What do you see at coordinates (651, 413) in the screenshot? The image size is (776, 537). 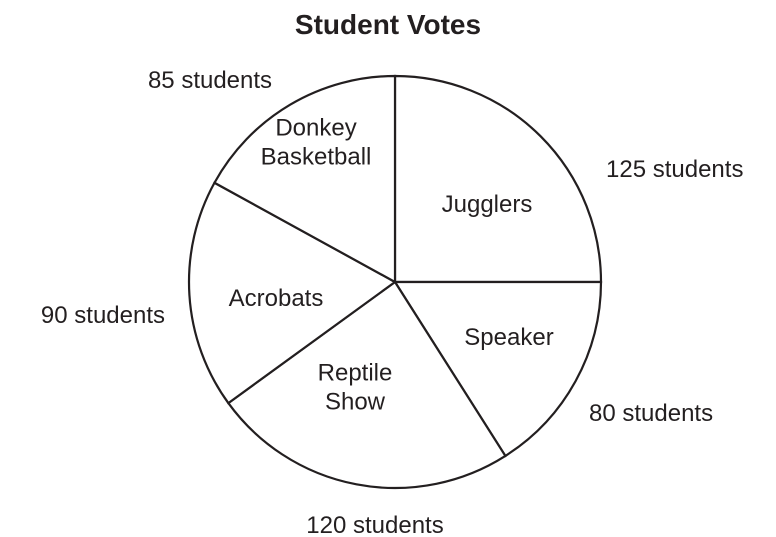 I see `value-label: 80 students` at bounding box center [651, 413].